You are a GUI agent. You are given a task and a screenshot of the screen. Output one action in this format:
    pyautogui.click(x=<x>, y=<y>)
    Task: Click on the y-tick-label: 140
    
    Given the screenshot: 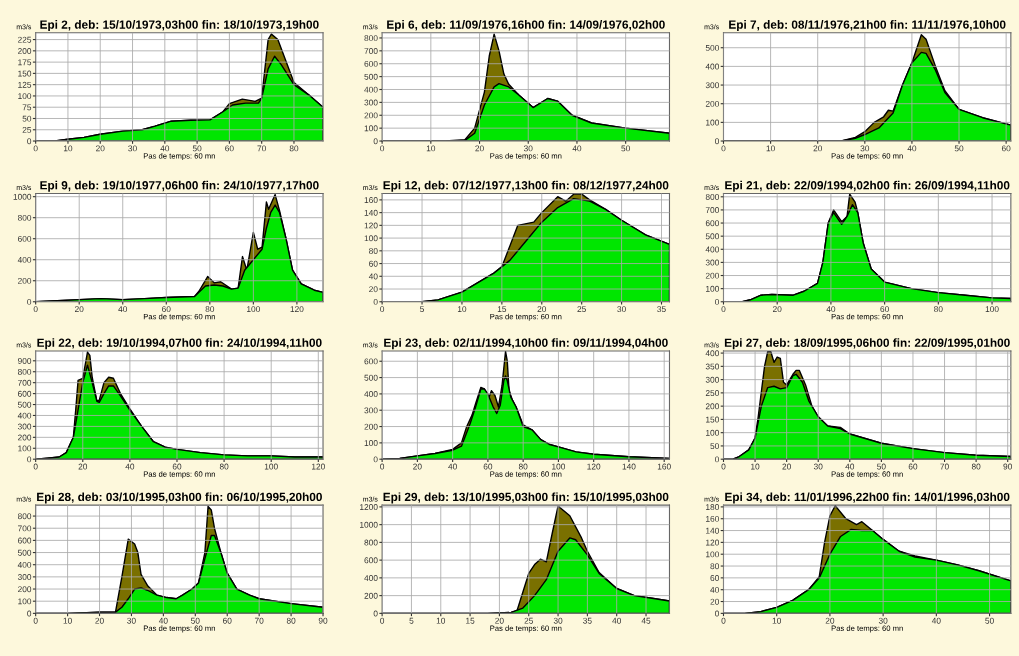 What is the action you would take?
    pyautogui.click(x=712, y=530)
    